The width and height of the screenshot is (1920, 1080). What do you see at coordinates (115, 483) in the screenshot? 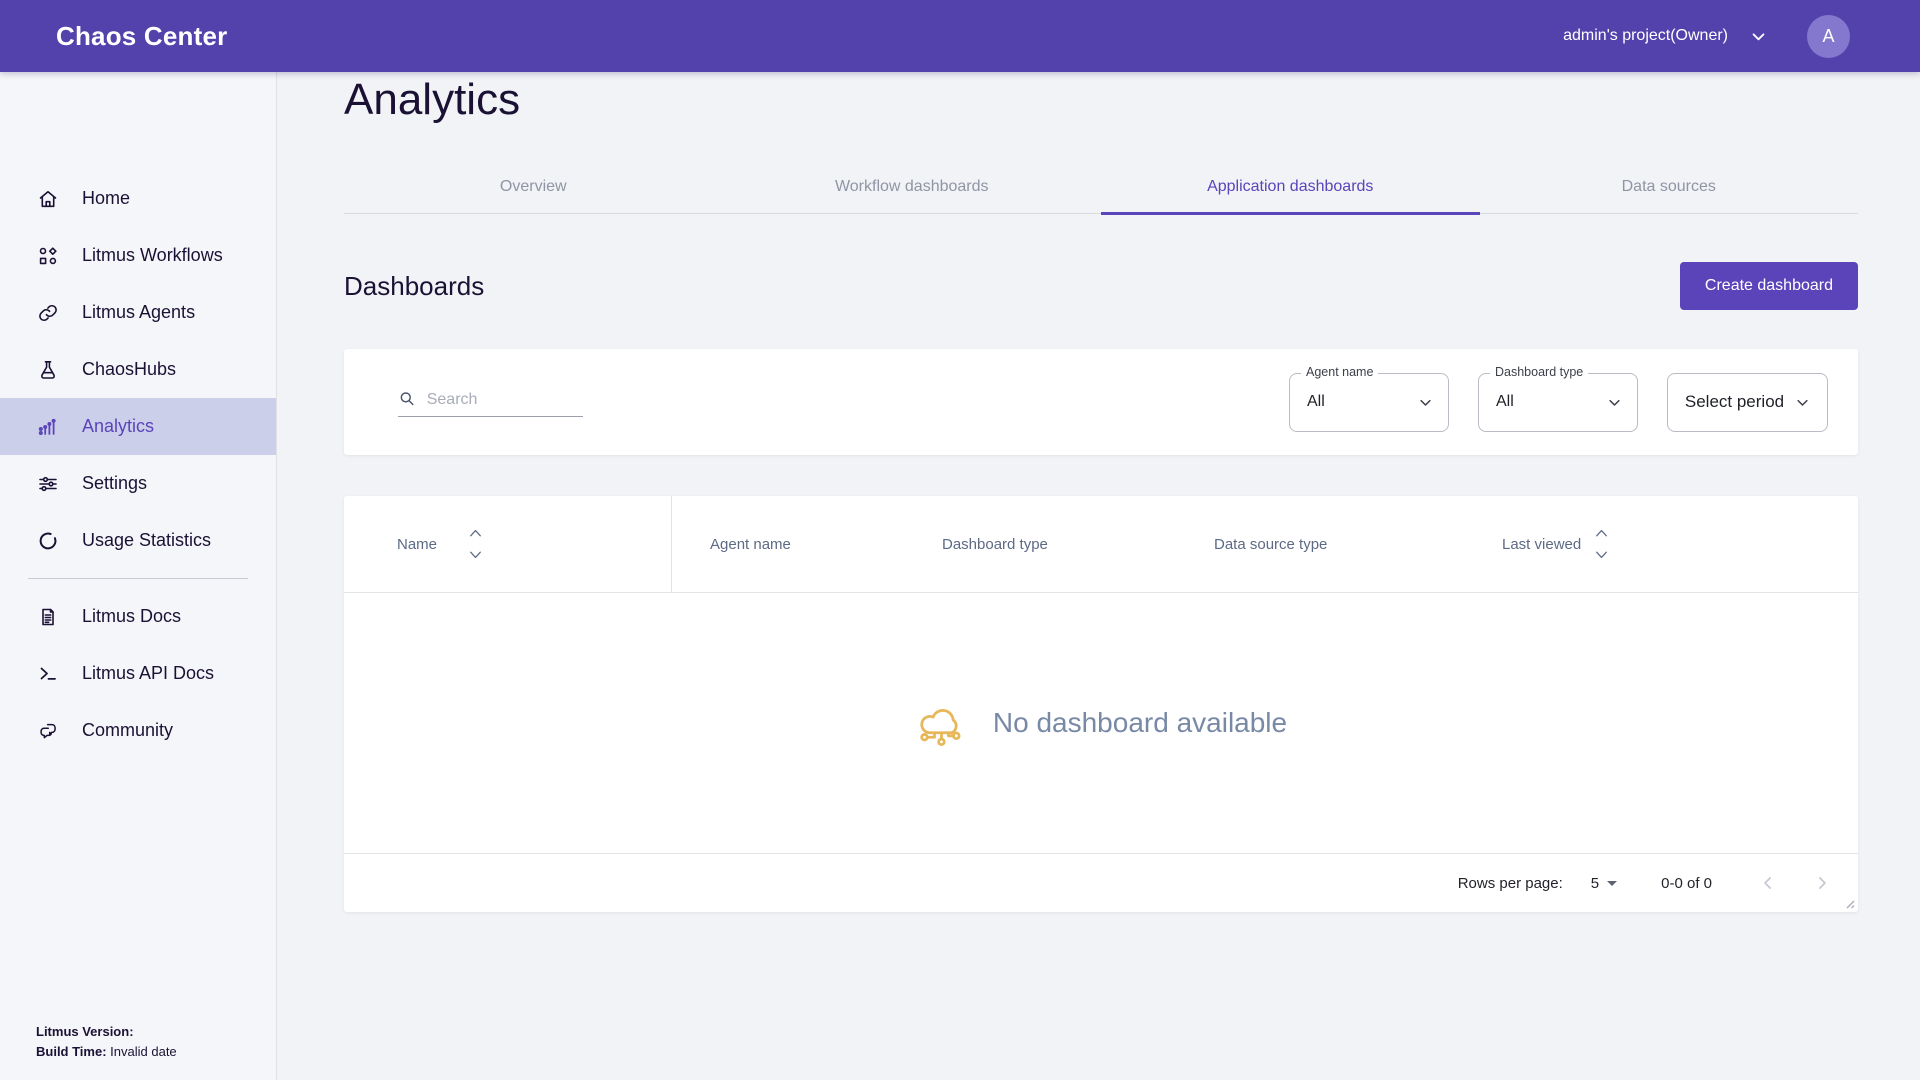
I see `sidebar-item-label: Settings` at bounding box center [115, 483].